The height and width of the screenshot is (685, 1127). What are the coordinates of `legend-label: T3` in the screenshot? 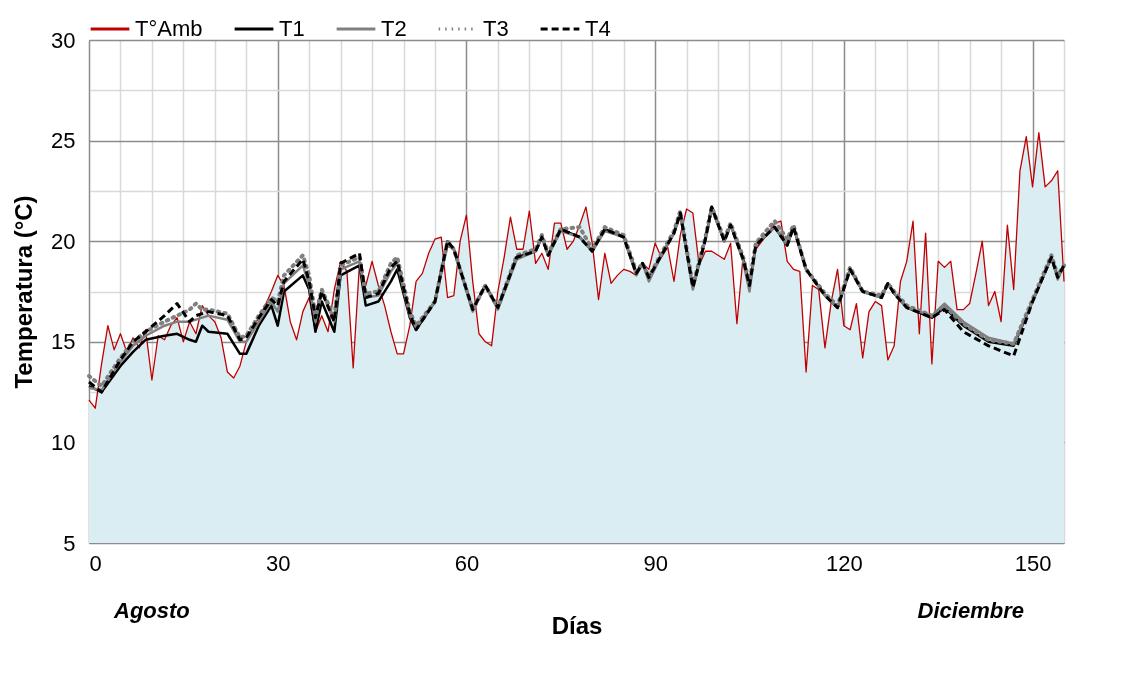 It's located at (496, 28).